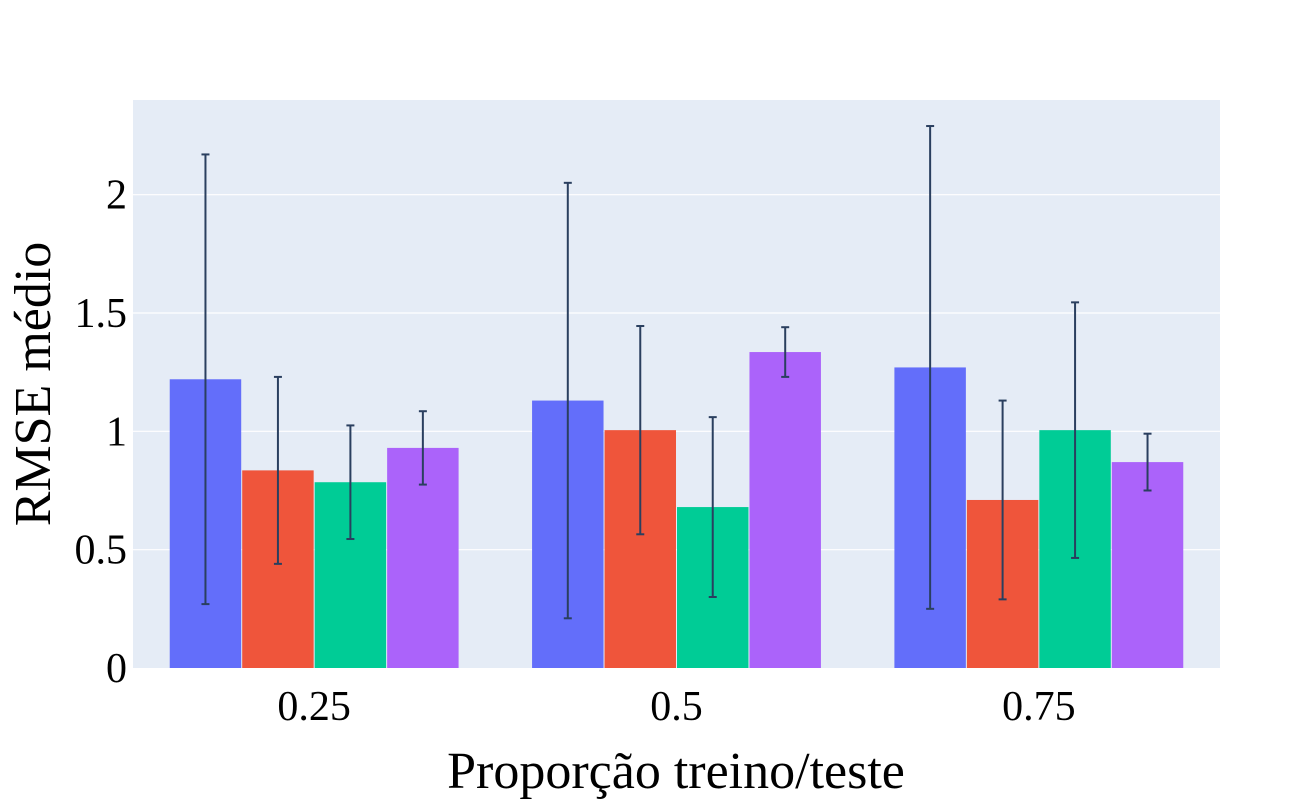 The image size is (1300, 800). Describe the element at coordinates (1039, 707) in the screenshot. I see `x-tick-label: 0.75` at that location.